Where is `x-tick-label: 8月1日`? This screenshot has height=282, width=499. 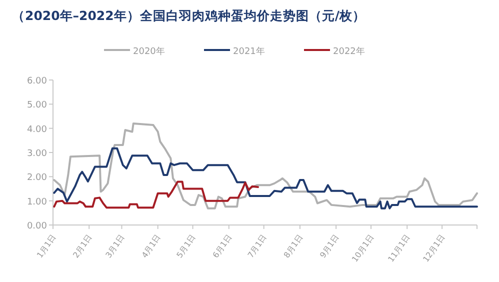 x-tick-label: 8月1日 is located at coordinates (293, 246).